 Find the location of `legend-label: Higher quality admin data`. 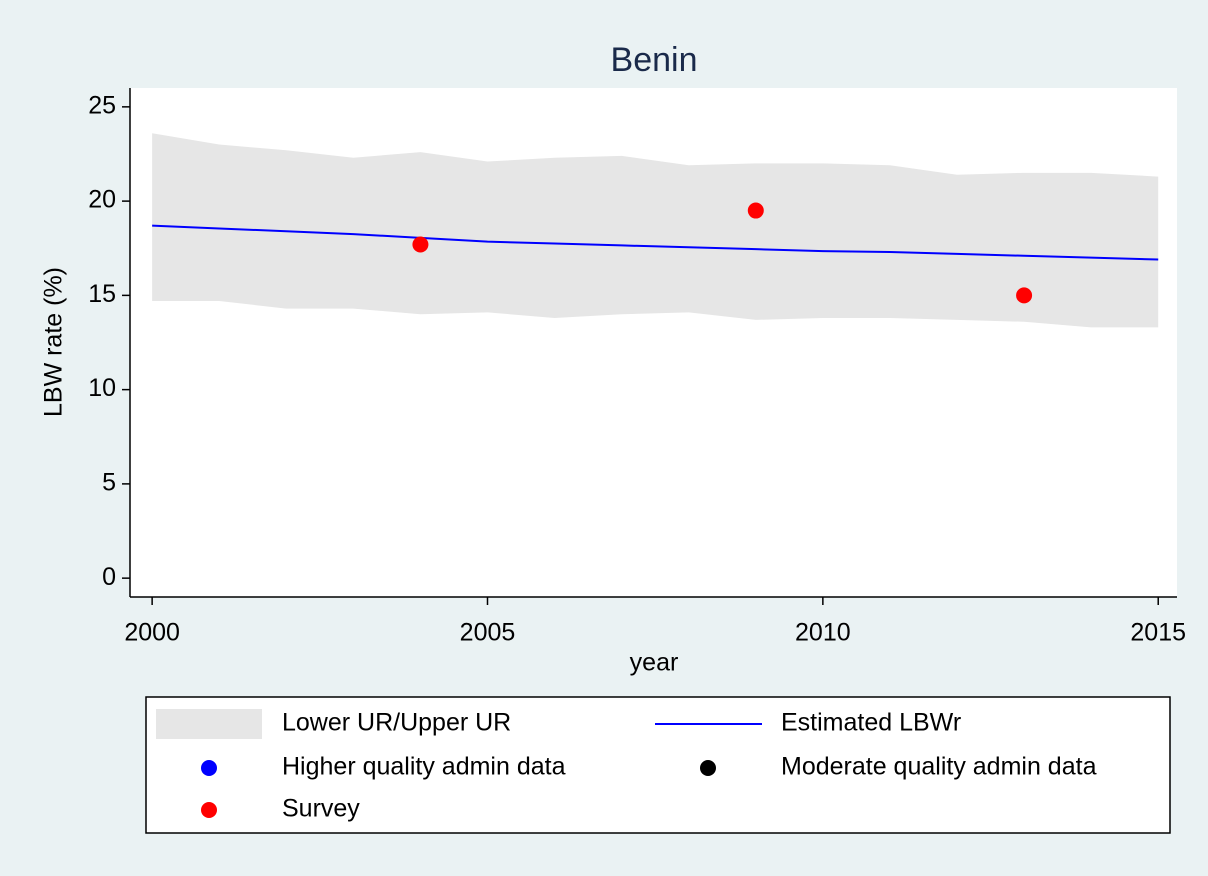

legend-label: Higher quality admin data is located at coordinates (424, 767).